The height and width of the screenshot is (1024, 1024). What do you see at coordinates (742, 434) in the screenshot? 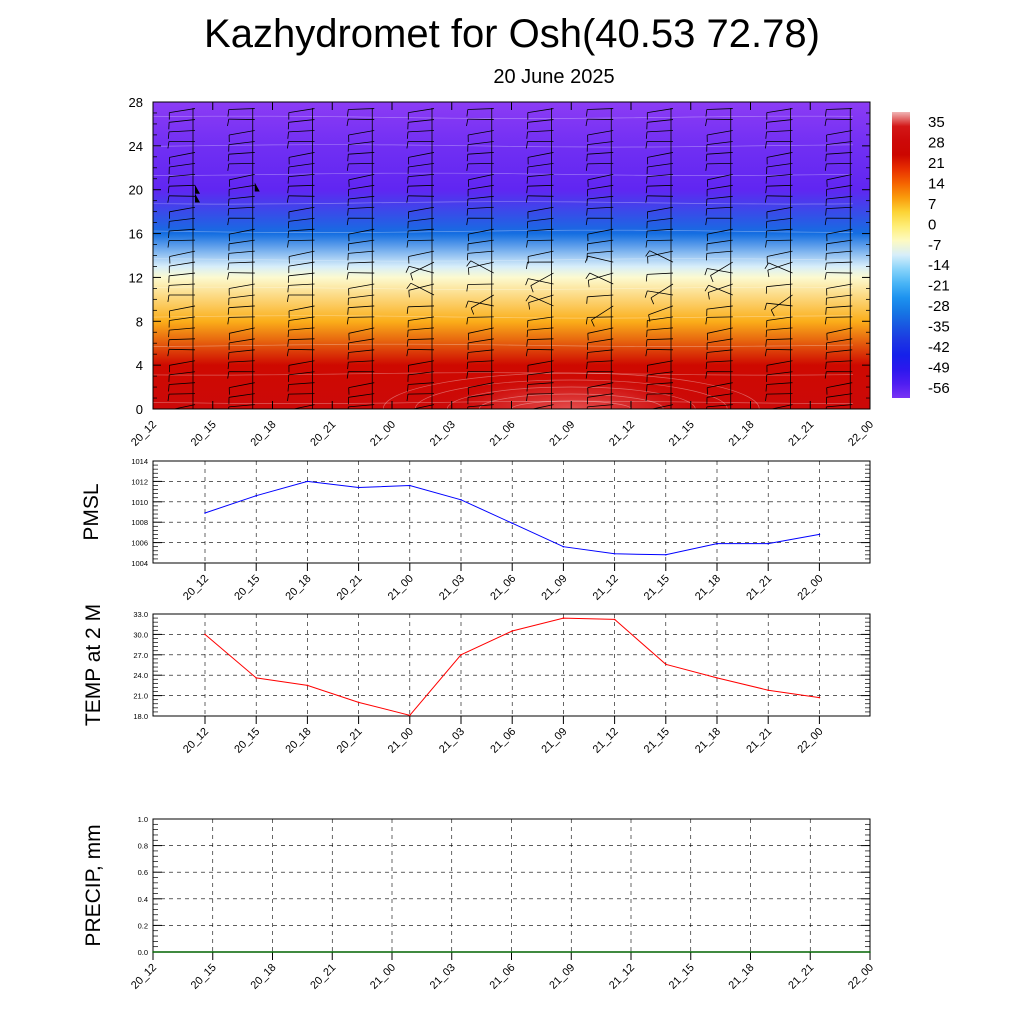
I see `x-tick-label: 21_18` at bounding box center [742, 434].